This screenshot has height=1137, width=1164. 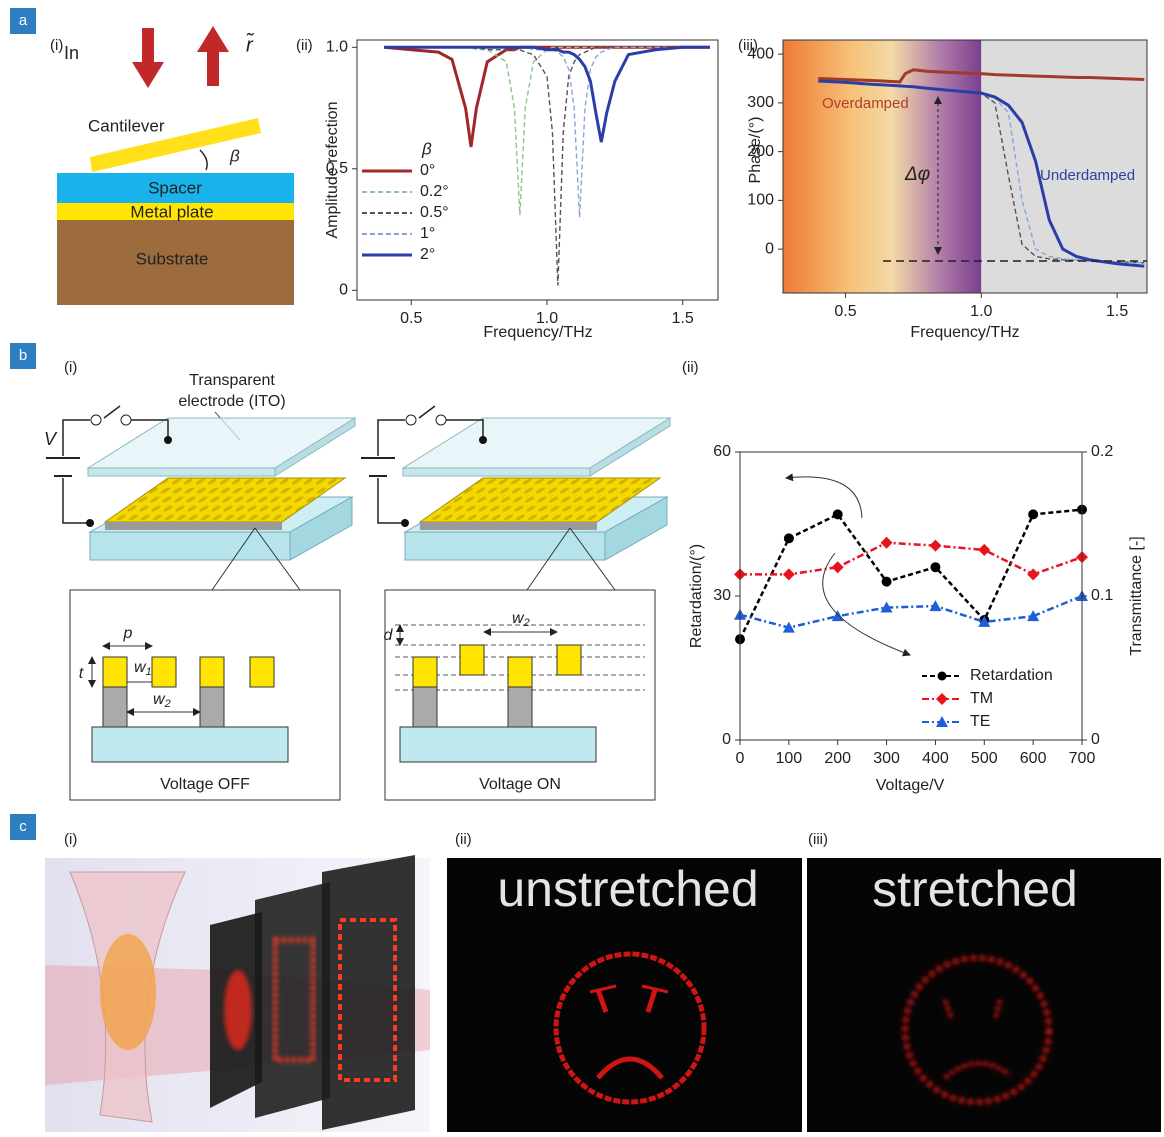 I want to click on x-tick-label: 1.5, so click(x=1117, y=311).